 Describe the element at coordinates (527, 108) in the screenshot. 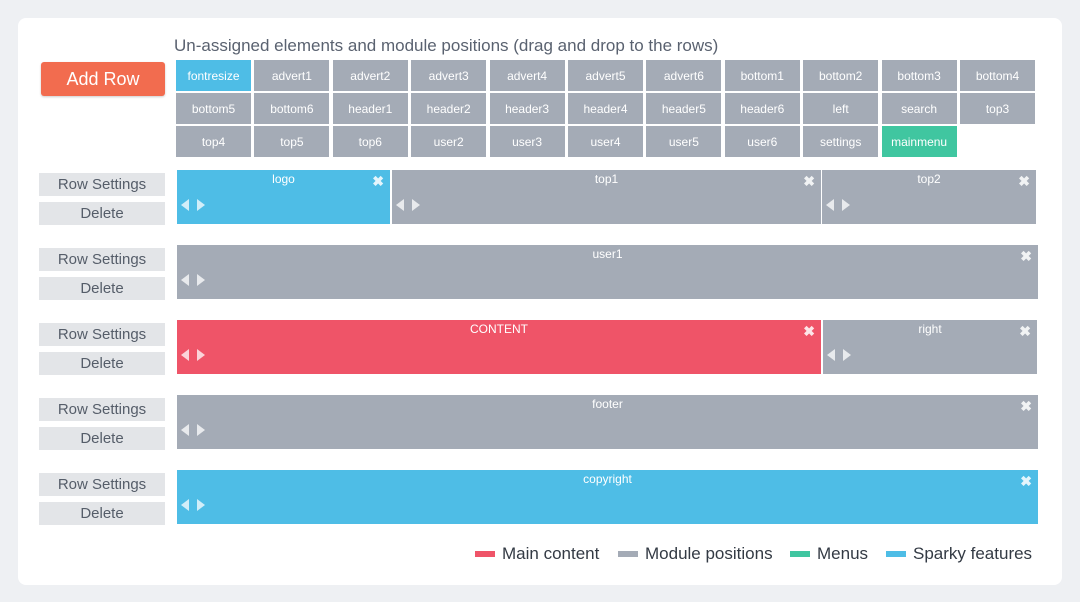

I see `position-tile-header3: header3` at that location.